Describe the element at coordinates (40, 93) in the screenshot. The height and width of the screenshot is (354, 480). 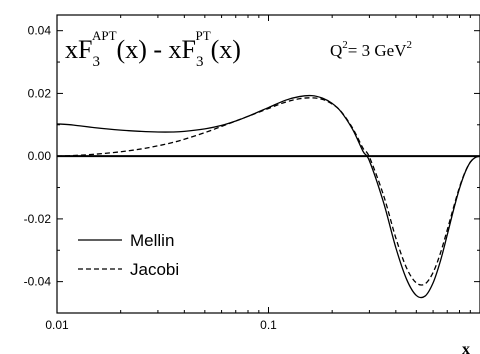
I see `y-tick-label: 0.02` at that location.